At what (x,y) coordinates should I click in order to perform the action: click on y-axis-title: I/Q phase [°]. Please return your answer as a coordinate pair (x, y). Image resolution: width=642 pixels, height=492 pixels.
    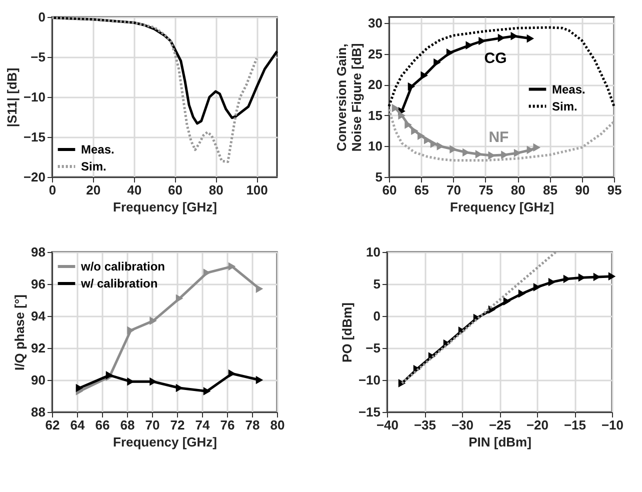
    Looking at the image, I should click on (20, 332).